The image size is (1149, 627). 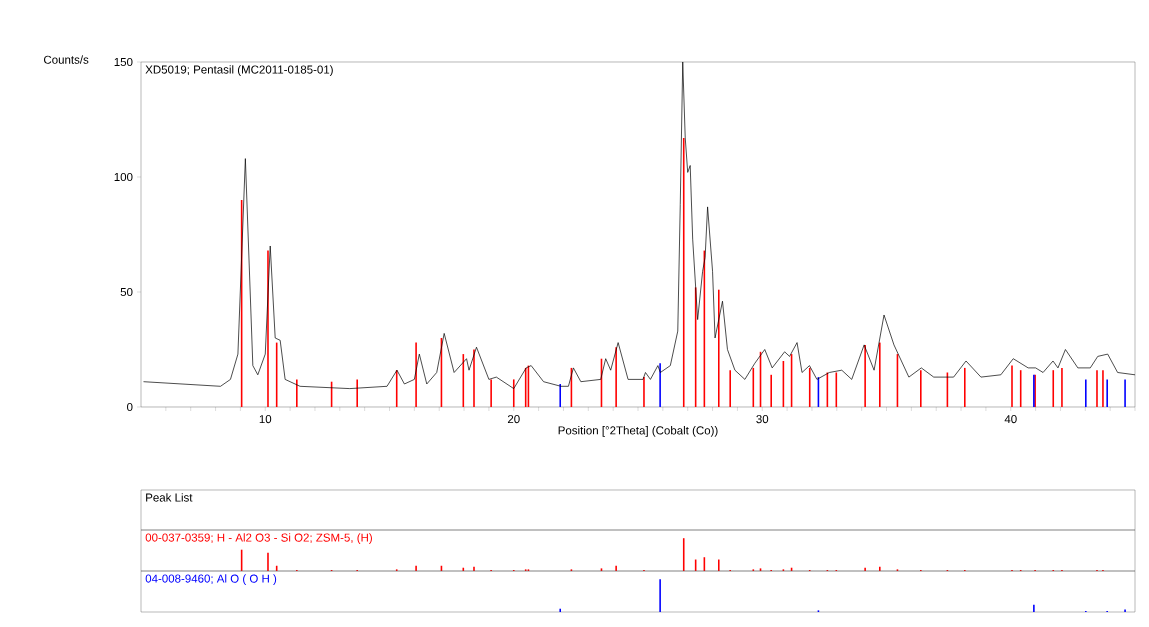 I want to click on chart-title: XD5019; Pentasil (MC2011-0185-01), so click(x=239, y=70).